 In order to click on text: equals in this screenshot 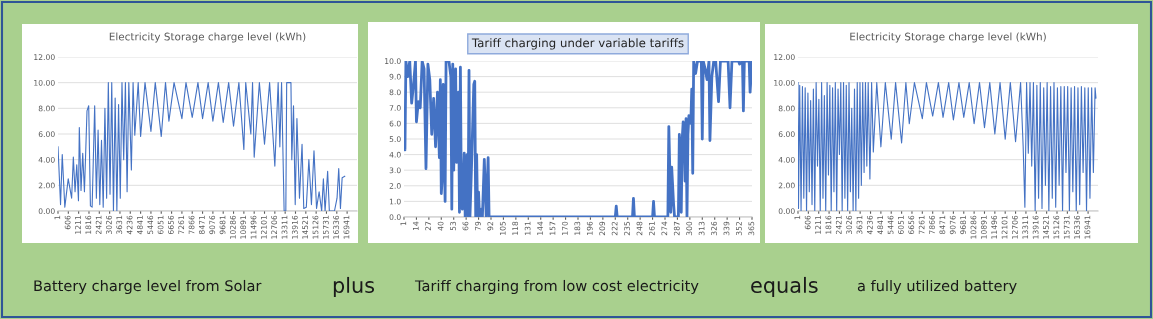, I will do `click(784, 287)`.